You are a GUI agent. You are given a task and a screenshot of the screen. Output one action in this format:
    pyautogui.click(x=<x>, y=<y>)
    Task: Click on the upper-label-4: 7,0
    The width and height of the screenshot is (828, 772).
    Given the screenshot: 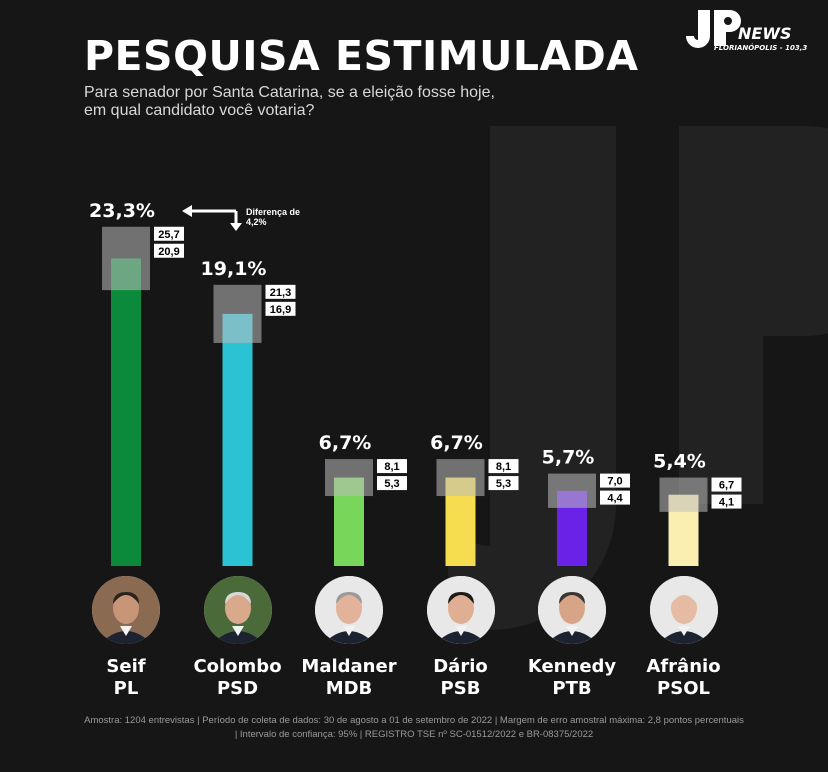 What is the action you would take?
    pyautogui.click(x=614, y=482)
    